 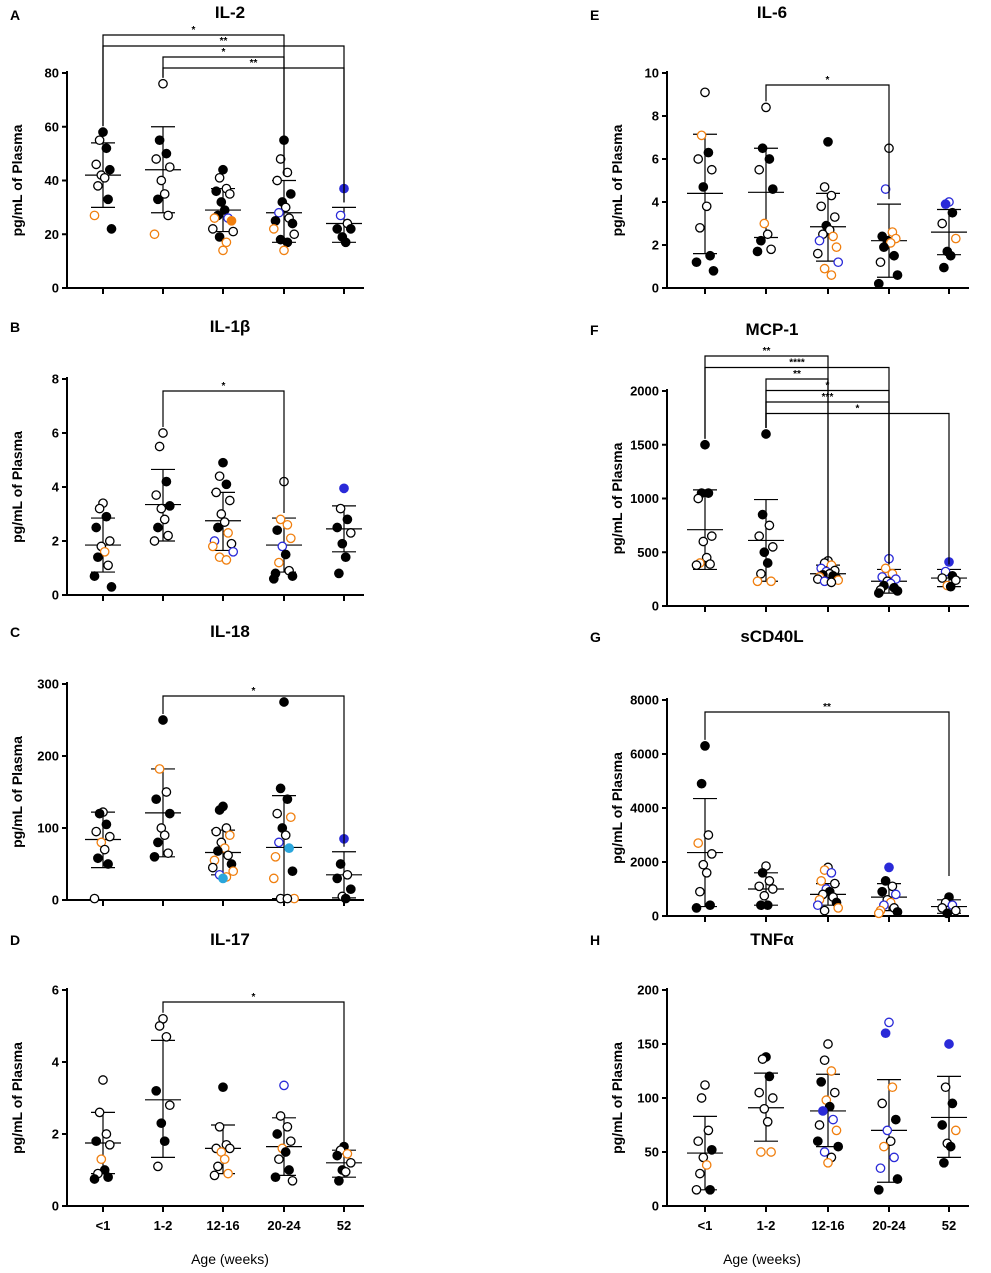 I want to click on y-axis-label: pg/mL of Plasma, so click(x=17, y=1098).